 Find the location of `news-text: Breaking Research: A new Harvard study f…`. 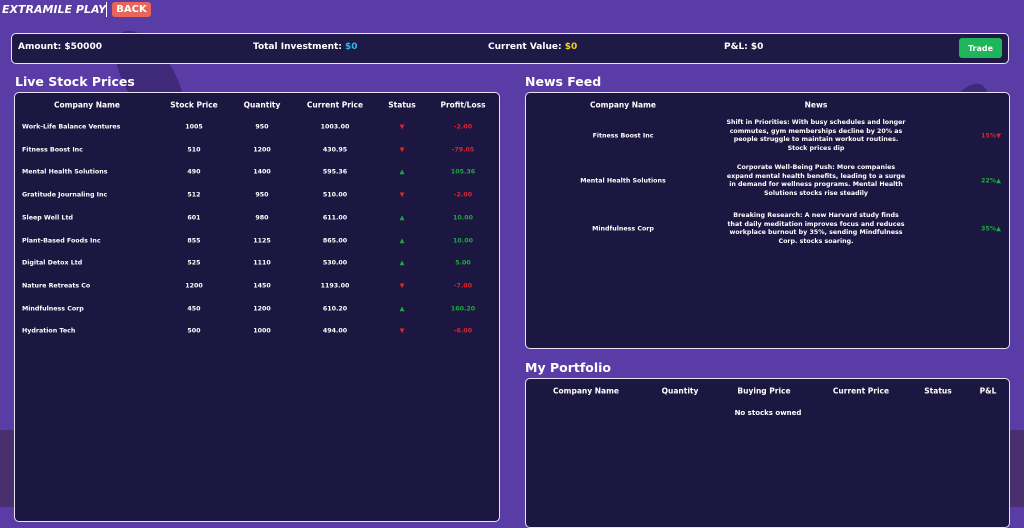

news-text: Breaking Research: A new Harvard study f… is located at coordinates (816, 228).